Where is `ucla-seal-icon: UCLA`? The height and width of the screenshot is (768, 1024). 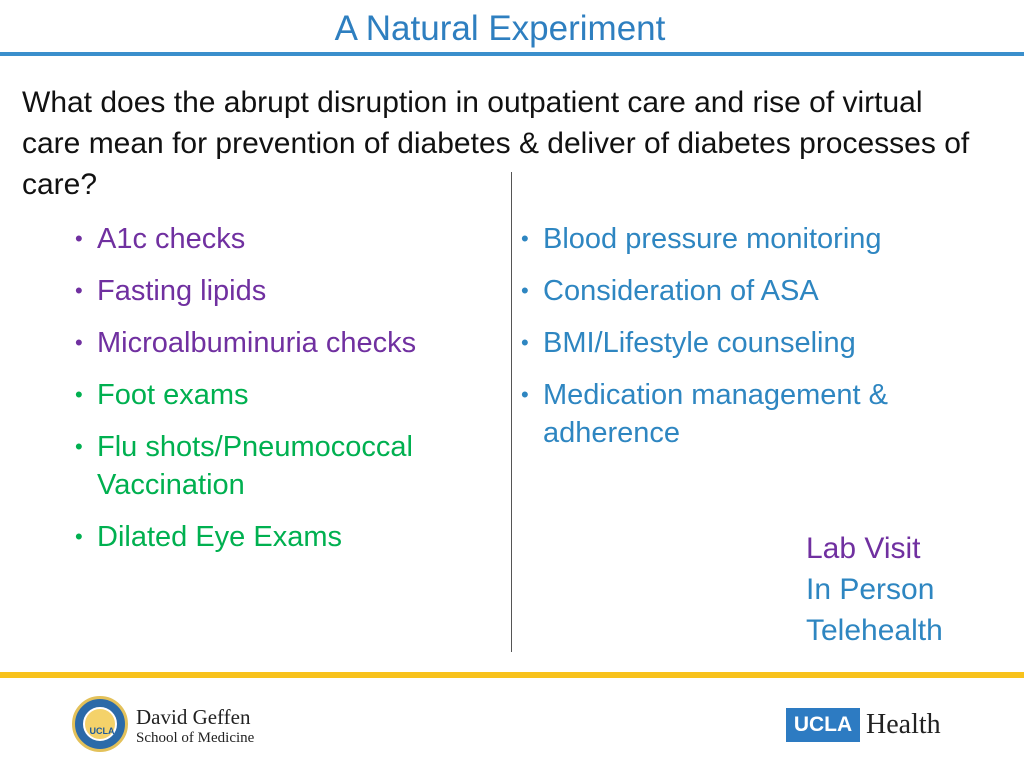 ucla-seal-icon: UCLA is located at coordinates (100, 724).